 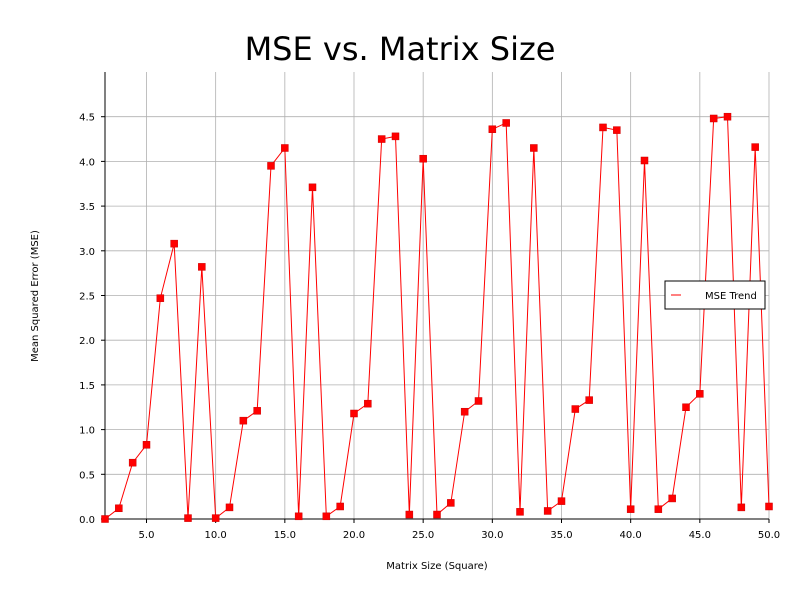 I want to click on x-tick-label: 5.0, so click(x=147, y=535).